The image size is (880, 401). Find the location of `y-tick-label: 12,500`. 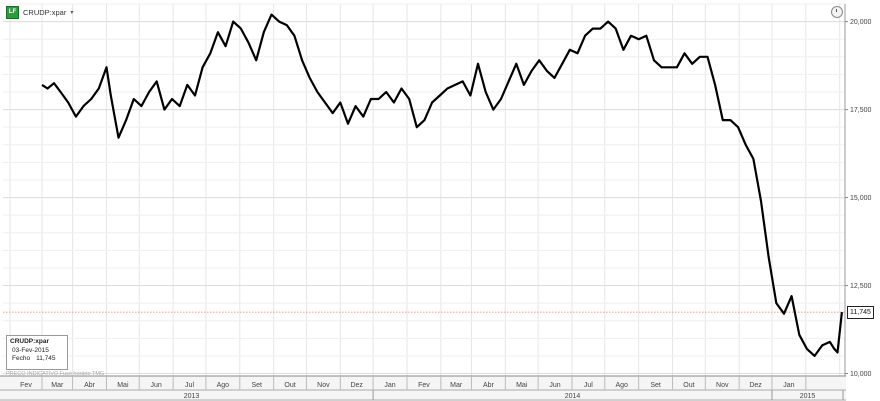

y-tick-label: 12,500 is located at coordinates (861, 286).